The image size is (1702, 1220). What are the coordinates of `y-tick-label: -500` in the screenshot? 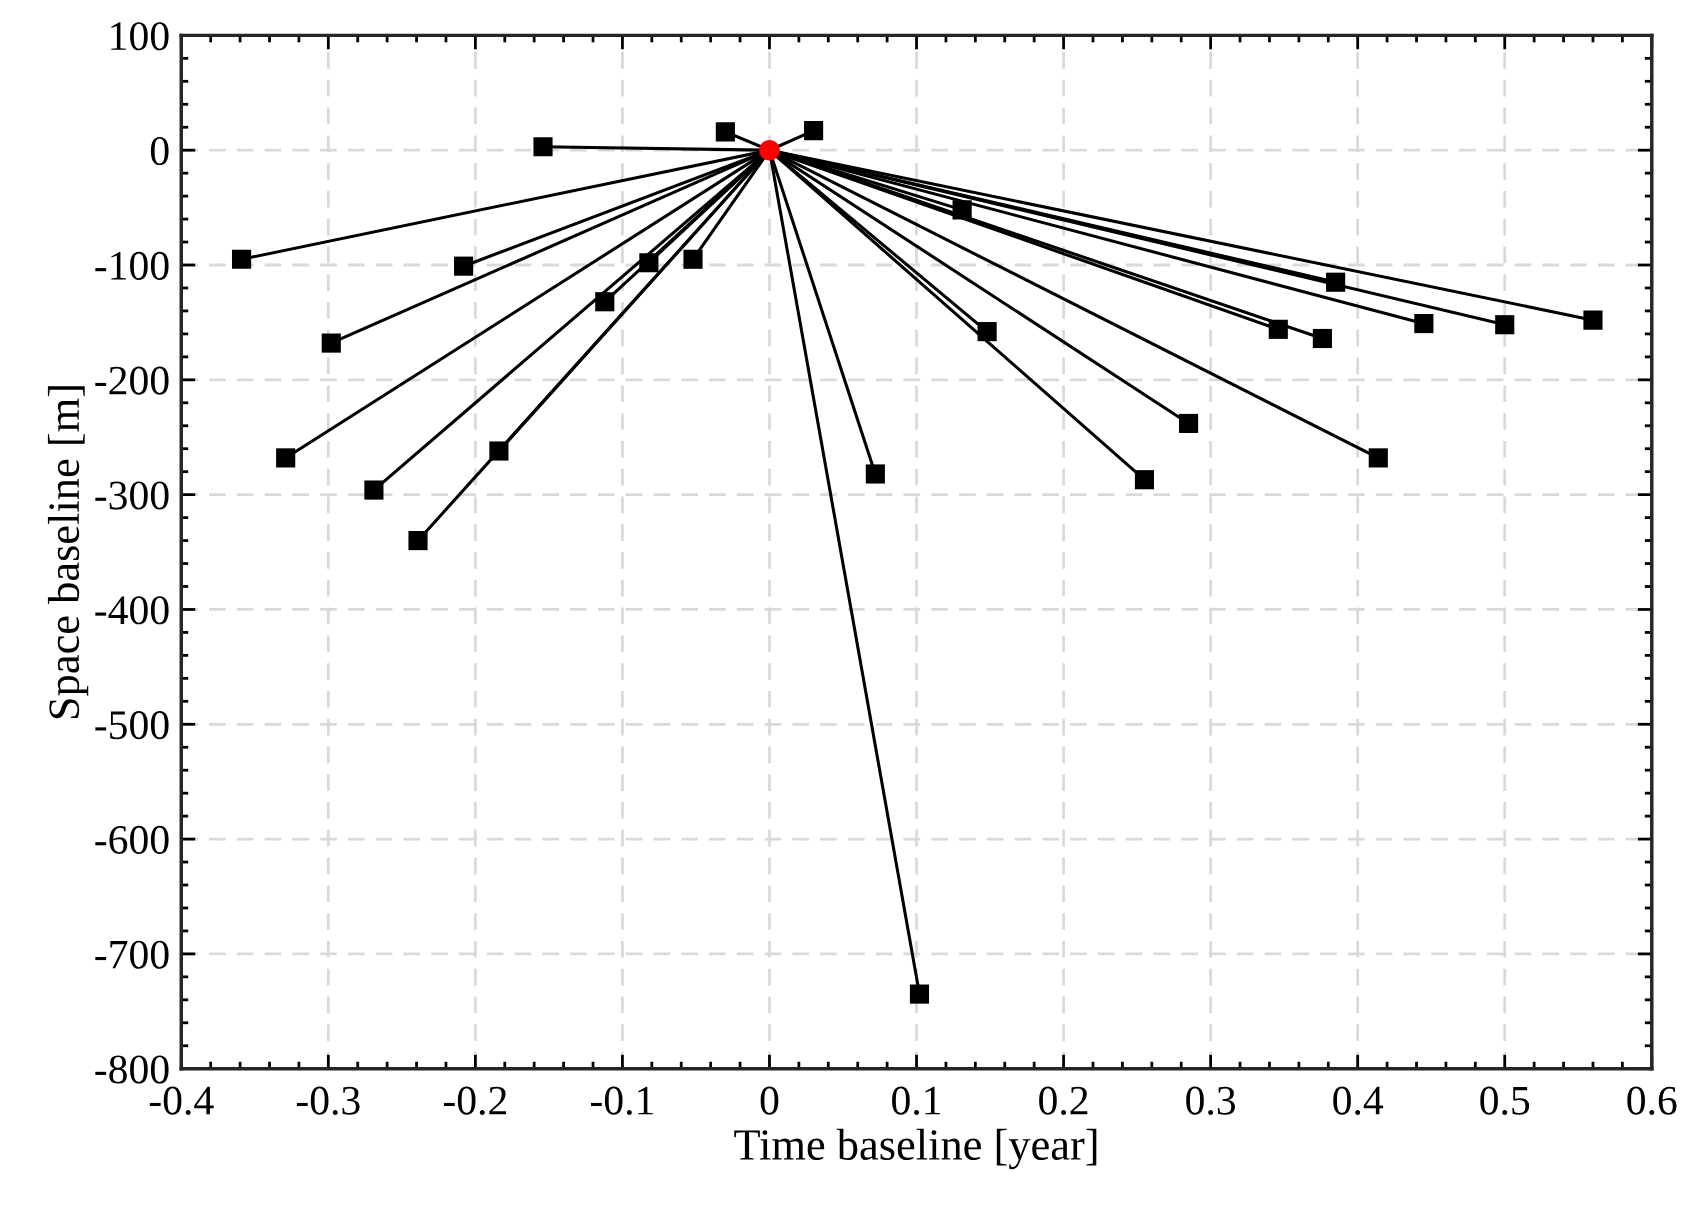 It's located at (132, 725).